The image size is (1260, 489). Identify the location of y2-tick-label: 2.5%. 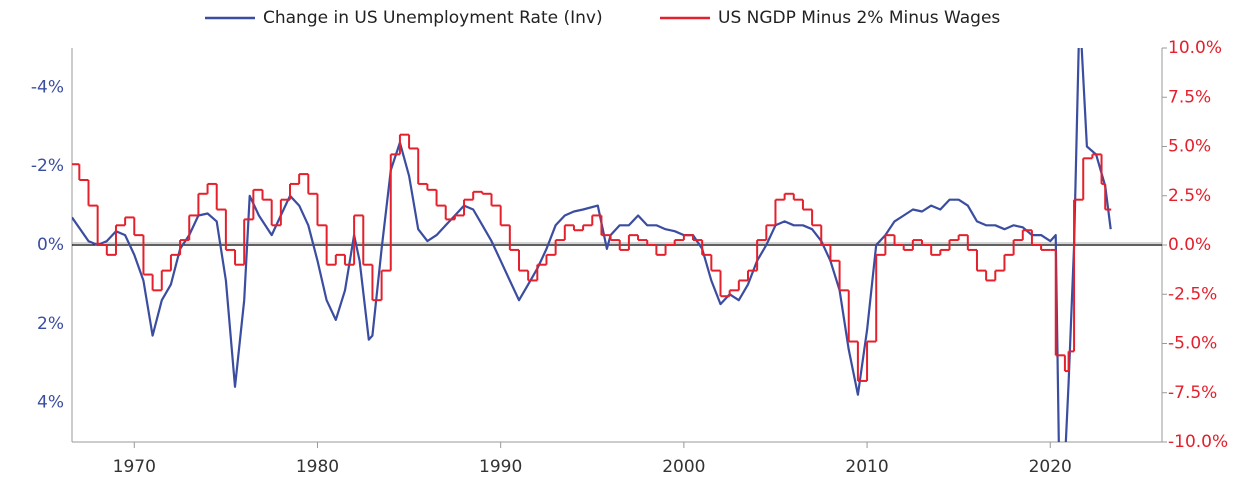
(1189, 196).